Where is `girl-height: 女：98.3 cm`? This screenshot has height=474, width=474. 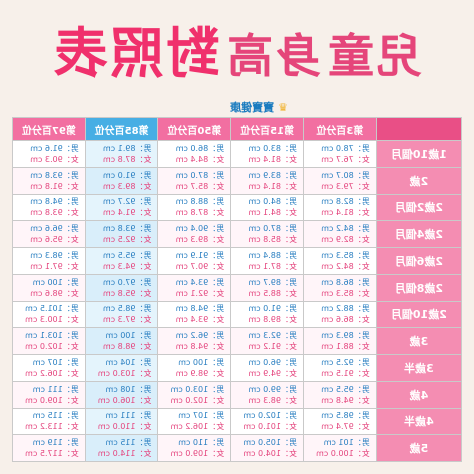
girl-height: 女：98.3 cm is located at coordinates (272, 400).